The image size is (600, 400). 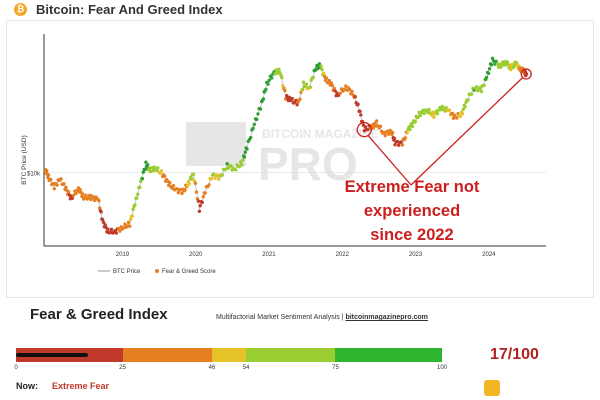 I want to click on x-tick-label: 2022, so click(x=343, y=255).